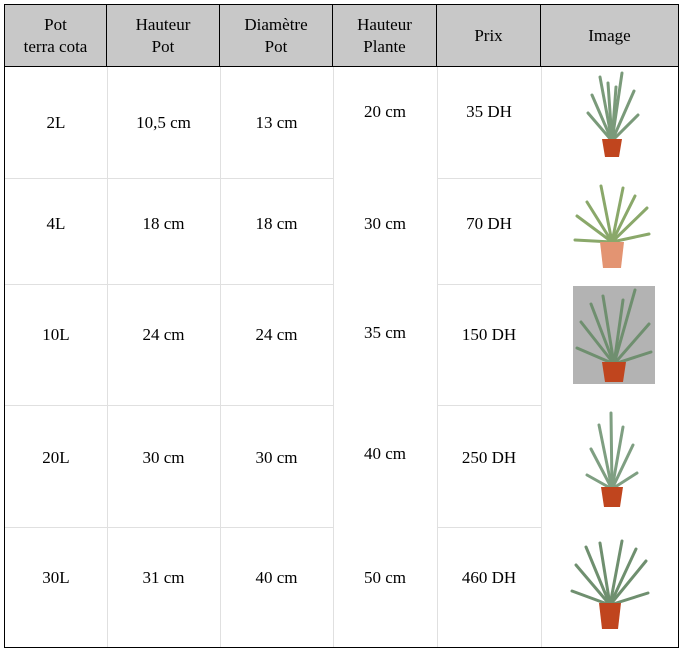 The width and height of the screenshot is (681, 652). Describe the element at coordinates (385, 111) in the screenshot. I see `cell-hauteur-plante: 20 cm` at that location.